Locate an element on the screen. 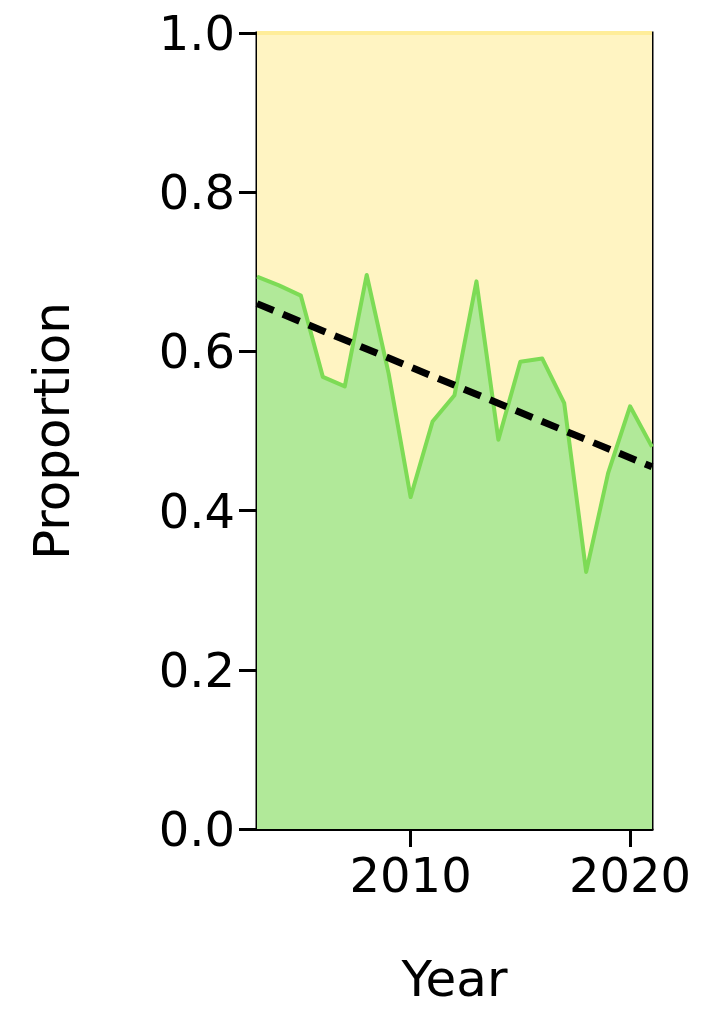  x-axis-title: Year is located at coordinates (454, 979).